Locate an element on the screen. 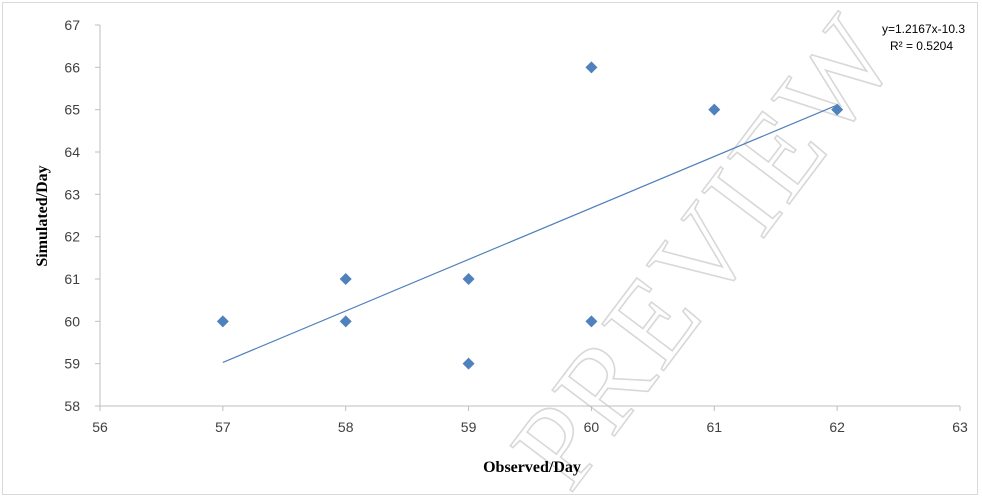  y-tick-label: 66 is located at coordinates (72, 67).